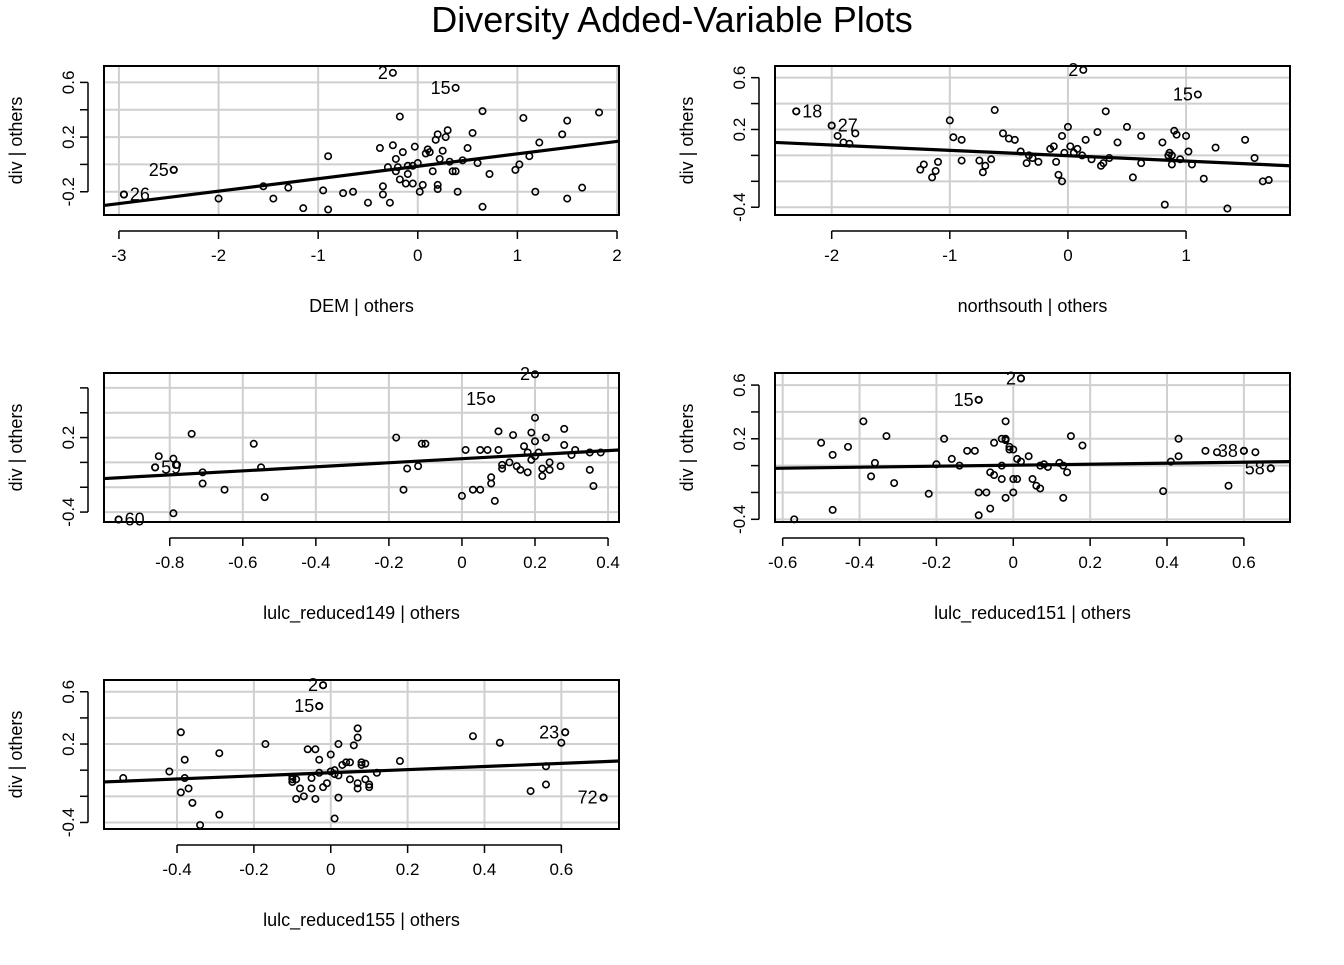  What do you see at coordinates (1033, 306) in the screenshot?
I see `x-axis-title: northsouth | others` at bounding box center [1033, 306].